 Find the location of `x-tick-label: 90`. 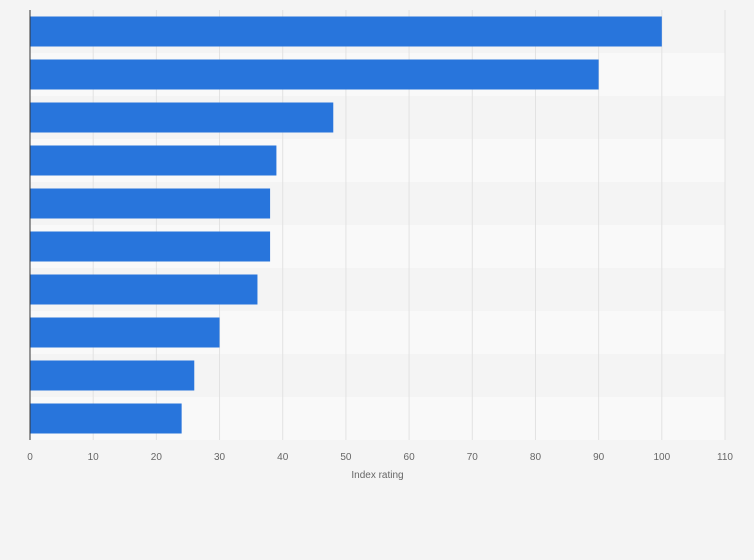

x-tick-label: 90 is located at coordinates (599, 457).